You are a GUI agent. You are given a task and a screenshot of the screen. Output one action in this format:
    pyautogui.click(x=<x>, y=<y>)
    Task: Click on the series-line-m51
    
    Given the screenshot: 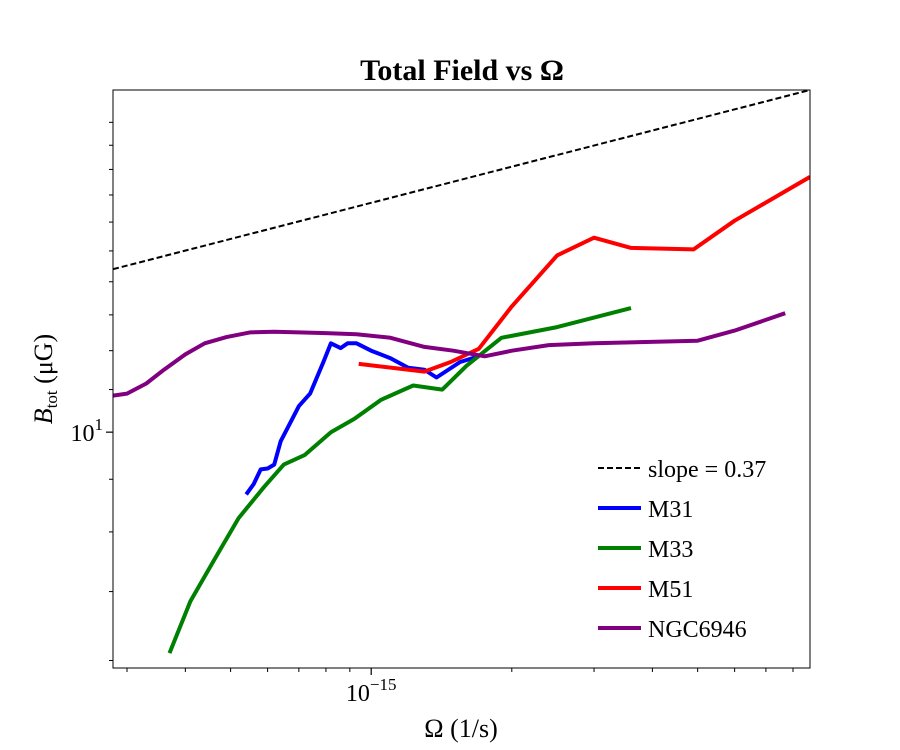 What is the action you would take?
    pyautogui.click(x=584, y=274)
    